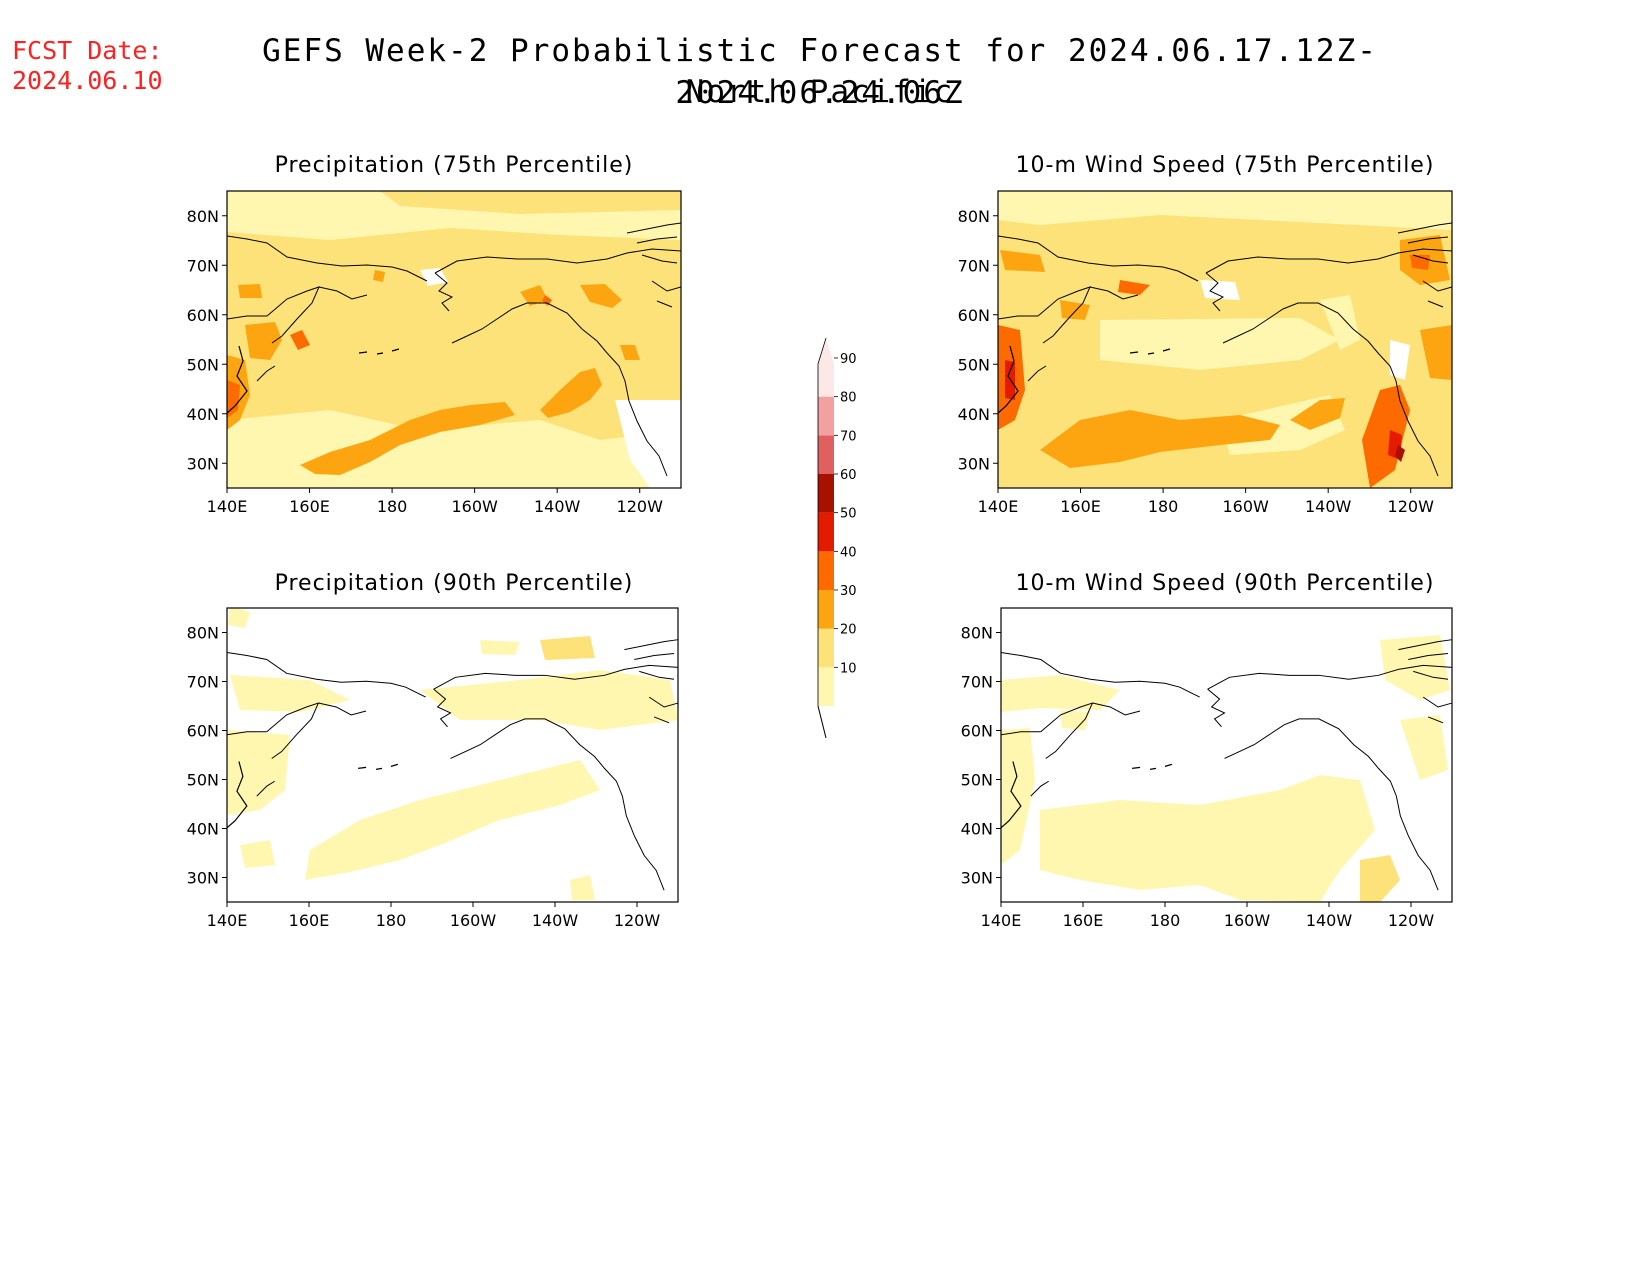  Describe the element at coordinates (848, 359) in the screenshot. I see `colorbar-label: 90` at that location.